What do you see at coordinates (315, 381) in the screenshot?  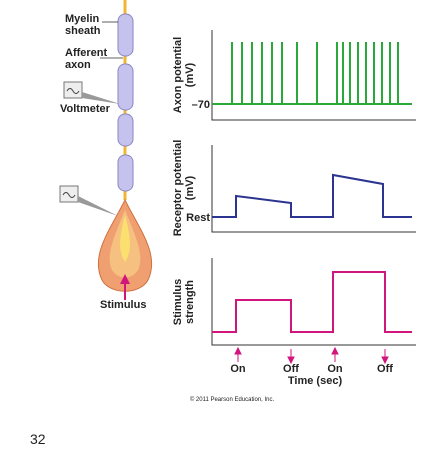 I see `x-label: Time (sec)` at bounding box center [315, 381].